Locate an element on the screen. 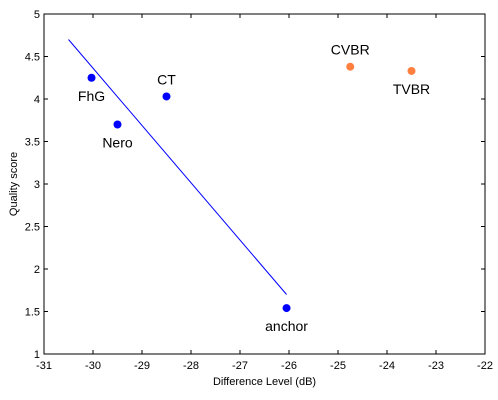  x-tick-label: -31 is located at coordinates (44, 366).